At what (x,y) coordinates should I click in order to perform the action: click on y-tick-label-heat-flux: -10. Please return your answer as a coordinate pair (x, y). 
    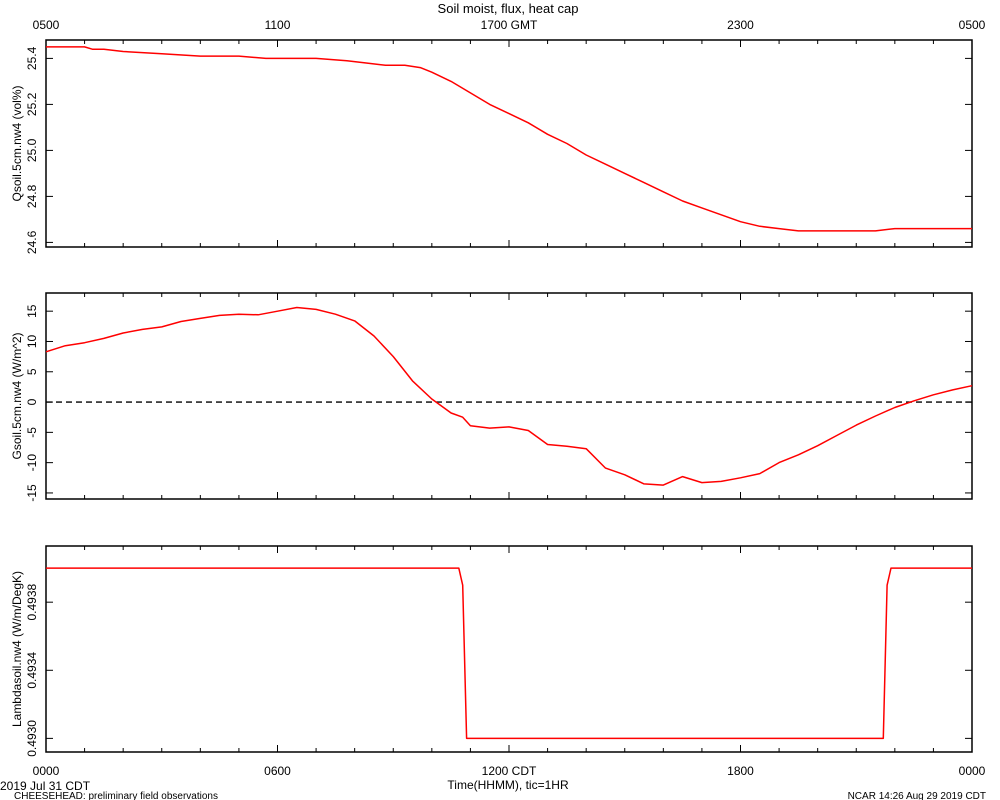
    Looking at the image, I should click on (32, 463).